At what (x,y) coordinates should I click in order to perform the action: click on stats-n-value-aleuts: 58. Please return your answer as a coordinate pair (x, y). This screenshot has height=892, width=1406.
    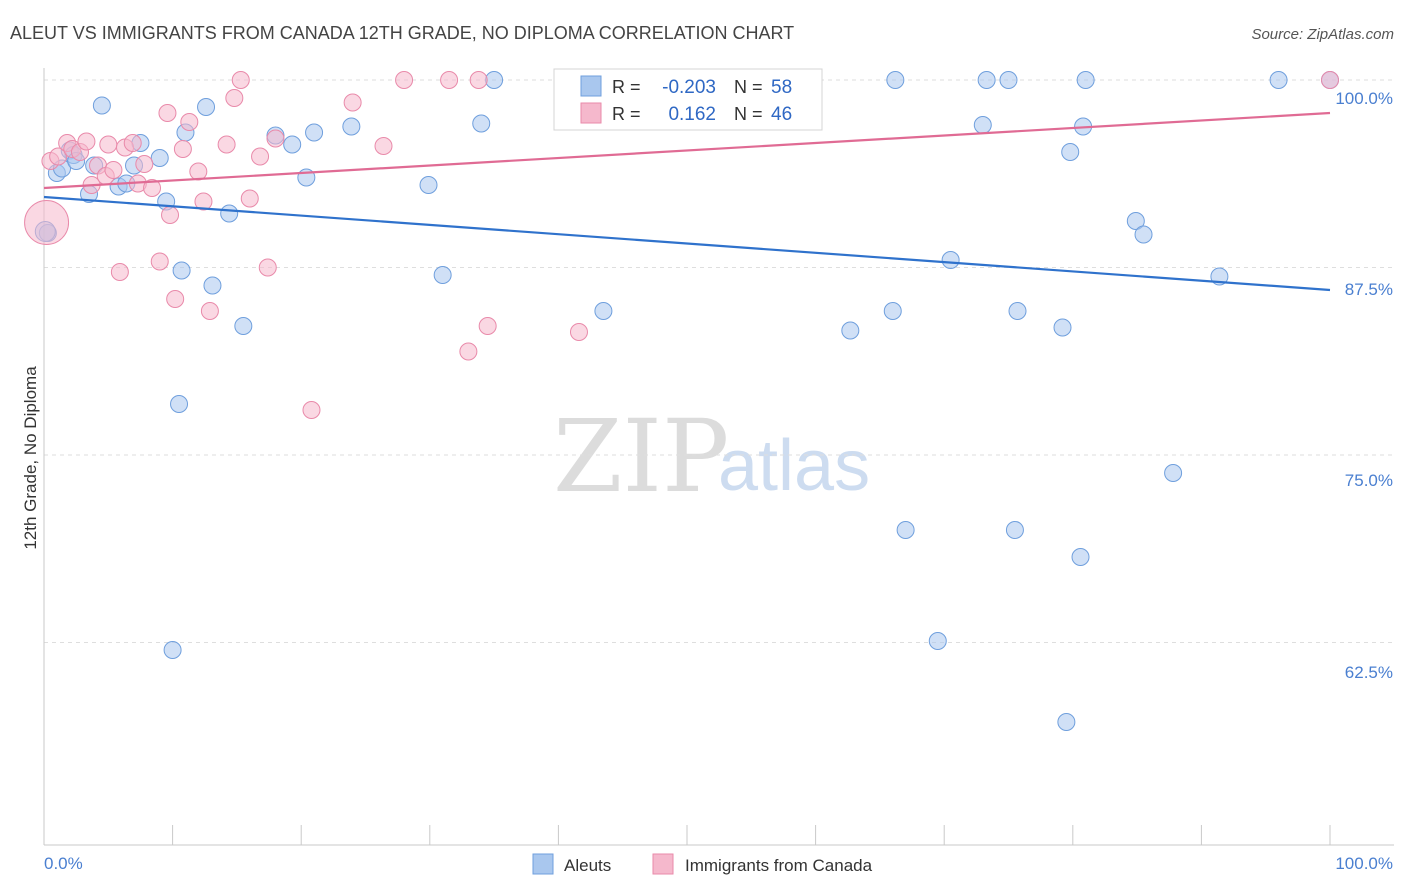
    Looking at the image, I should click on (781, 87).